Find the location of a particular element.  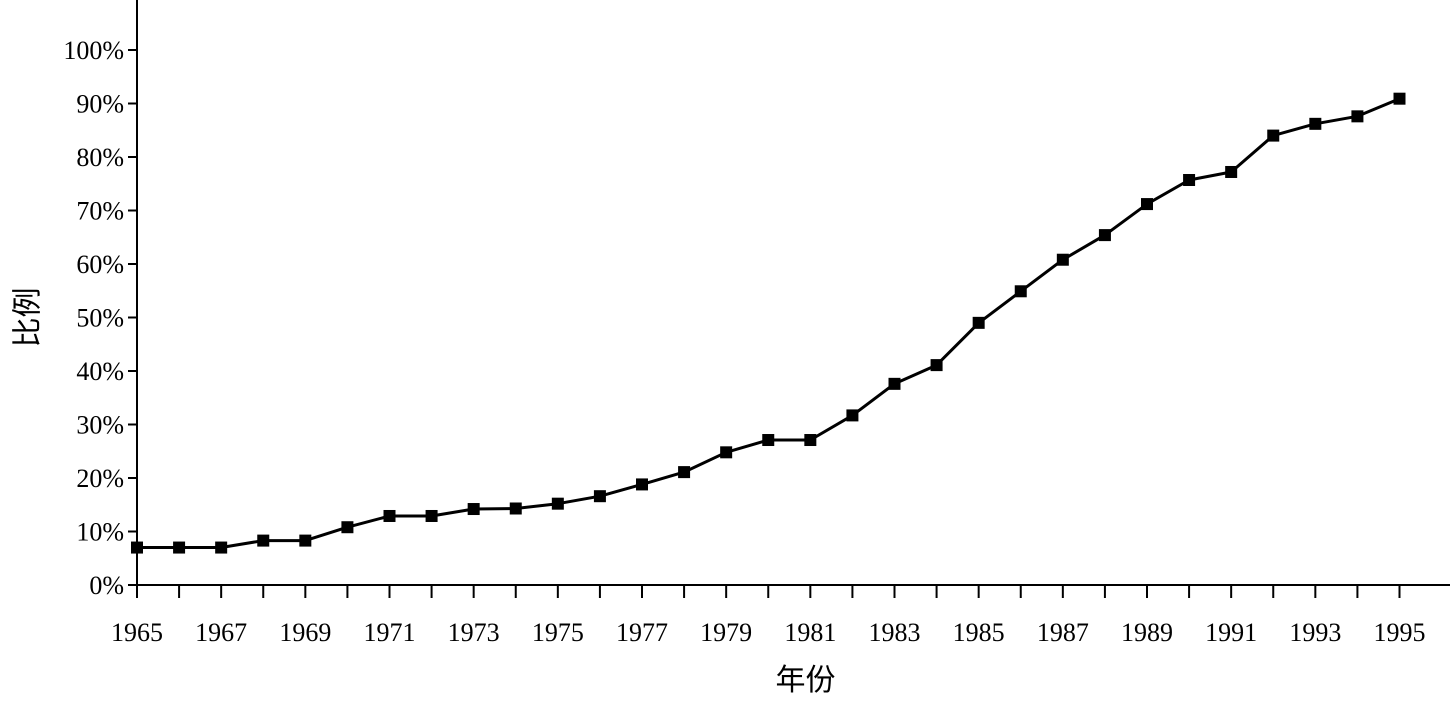

x-tick-label: 1975 is located at coordinates (558, 632).